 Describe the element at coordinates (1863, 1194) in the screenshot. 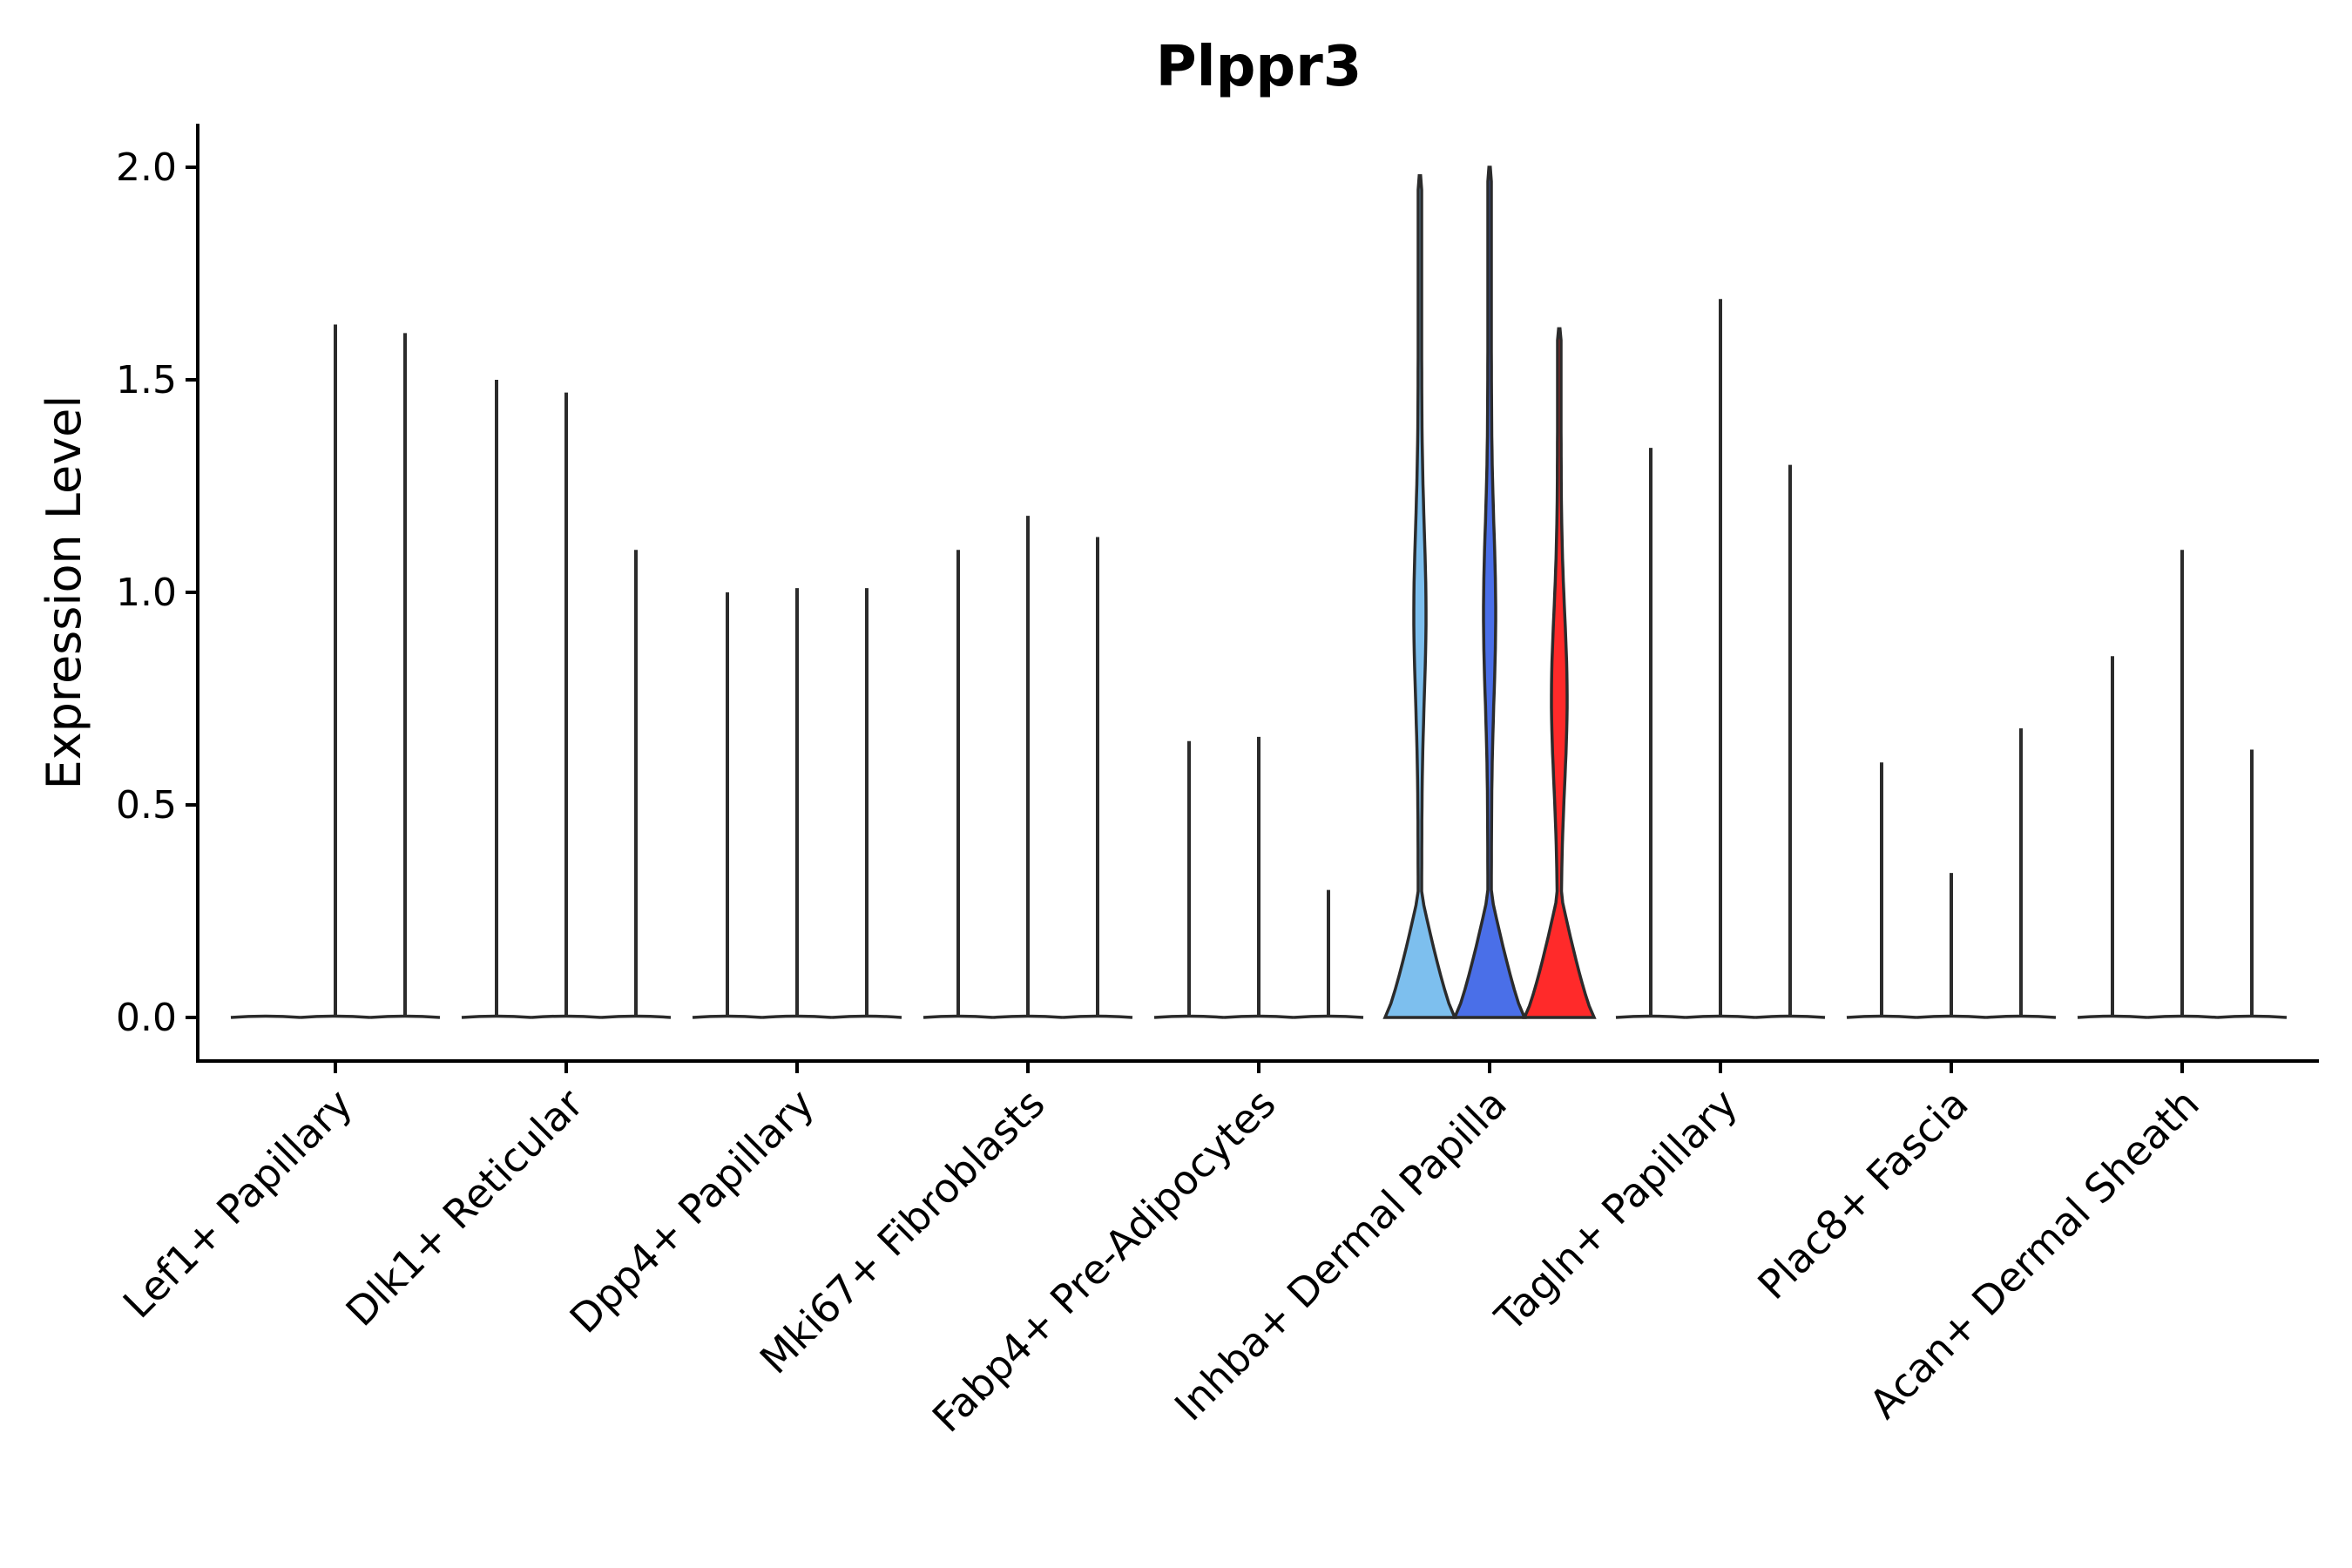

I see `x-tick-label: Plac8+ Fascia` at that location.